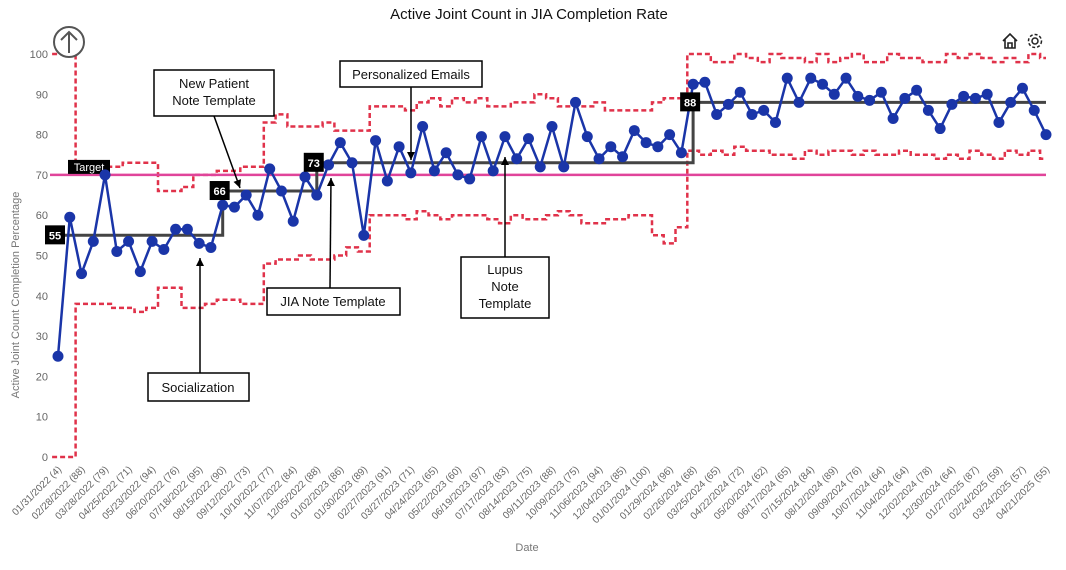  Describe the element at coordinates (42, 176) in the screenshot. I see `y-tick-label: 70` at that location.